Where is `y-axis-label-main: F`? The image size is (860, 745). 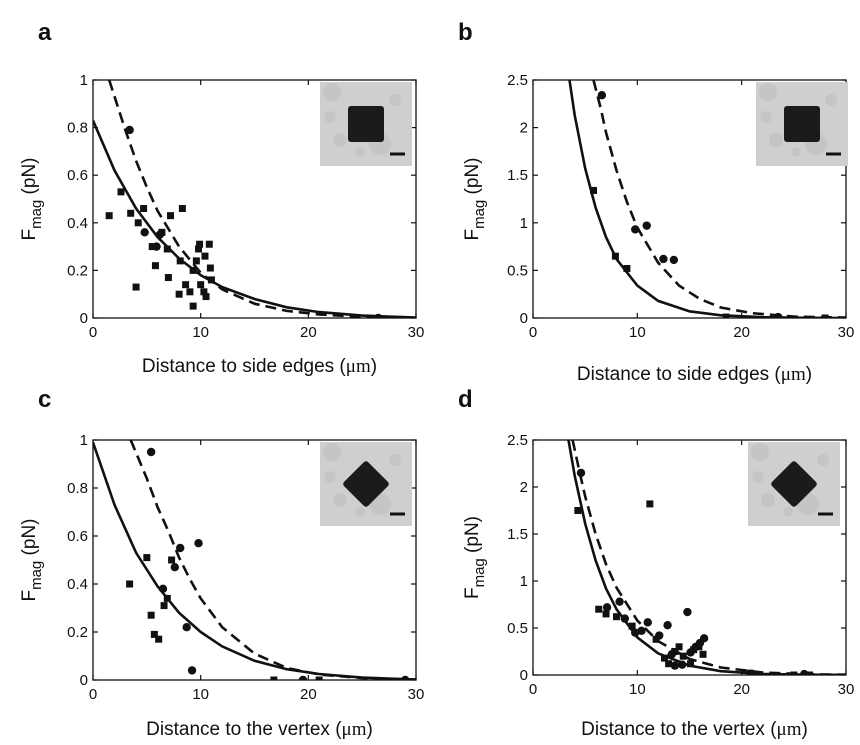
y-axis-label-main: F is located at coordinates (472, 593).